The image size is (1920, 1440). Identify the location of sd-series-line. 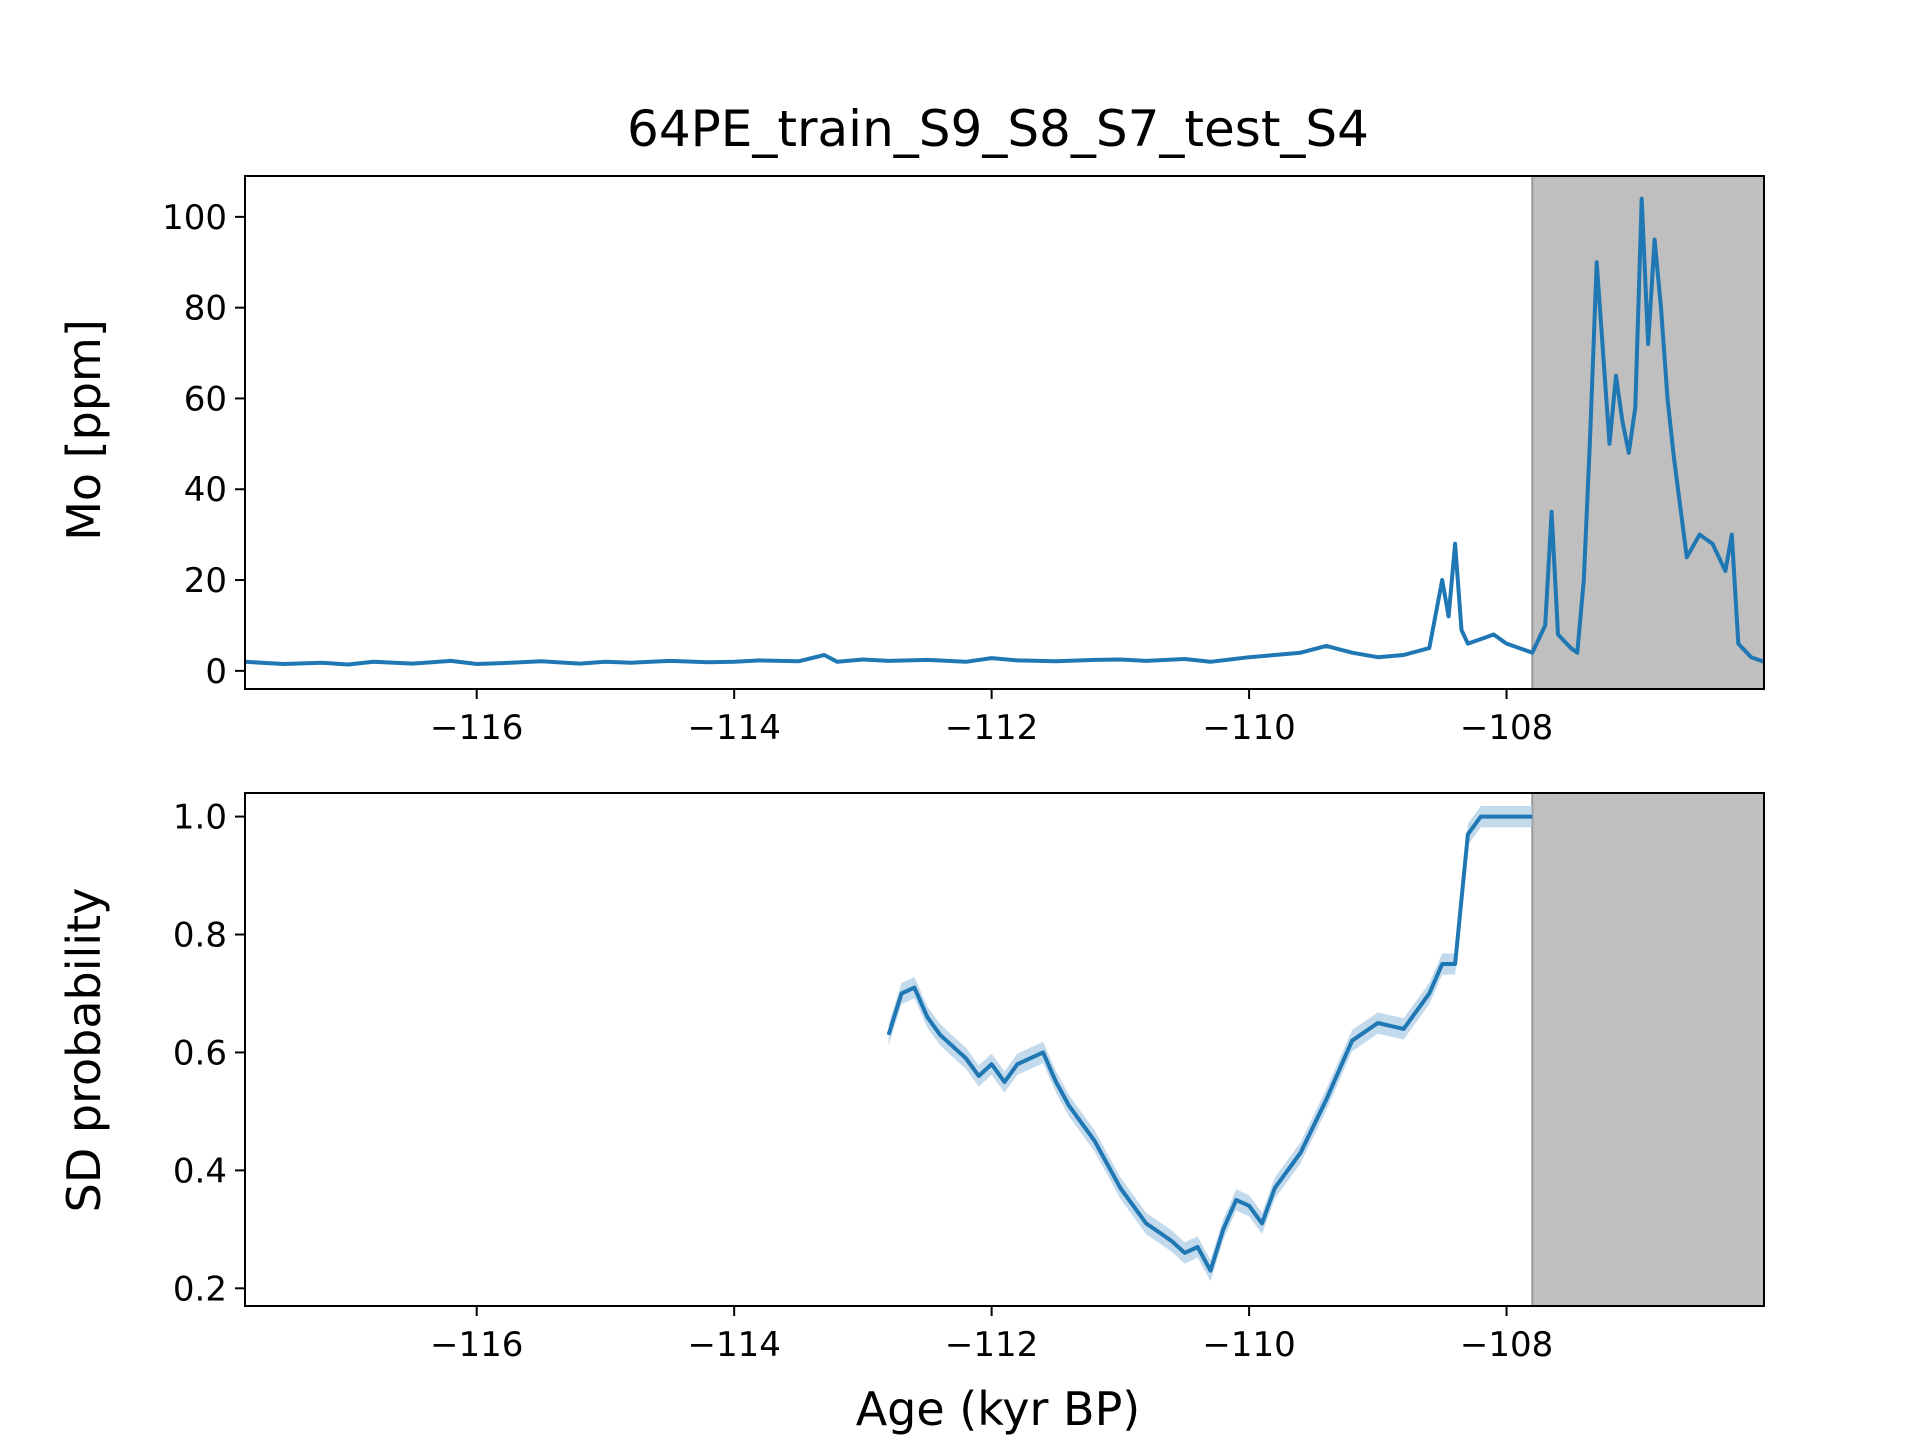
(1209, 1043).